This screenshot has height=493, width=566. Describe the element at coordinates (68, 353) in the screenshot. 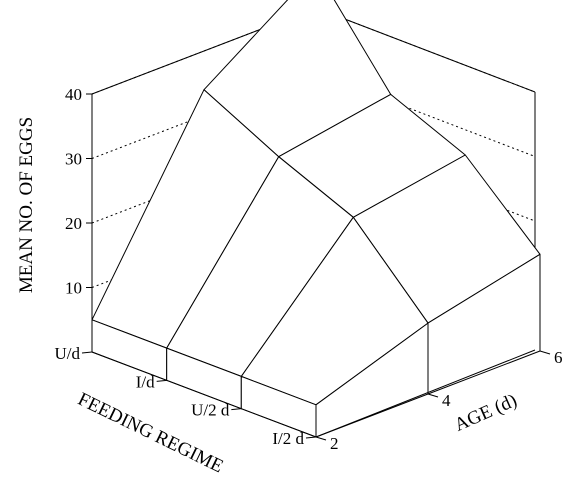

I see `z-tick-label: U/d` at that location.